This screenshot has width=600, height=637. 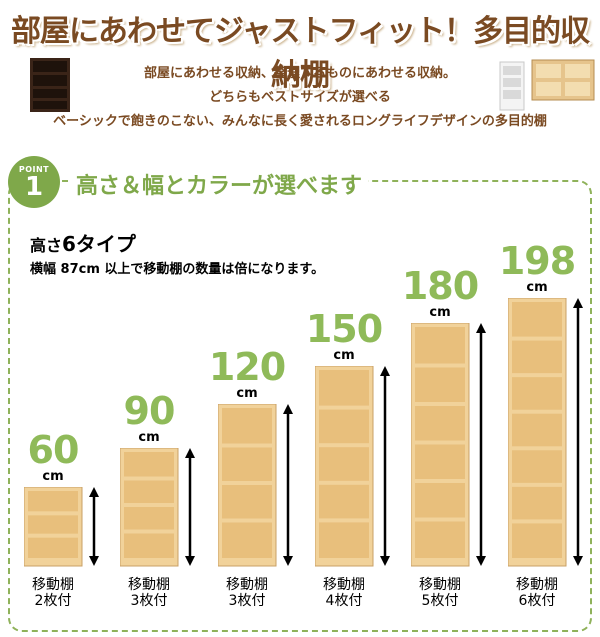 What do you see at coordinates (537, 593) in the screenshot?
I see `movable-shelf-caption: 移動棚 6枚付` at bounding box center [537, 593].